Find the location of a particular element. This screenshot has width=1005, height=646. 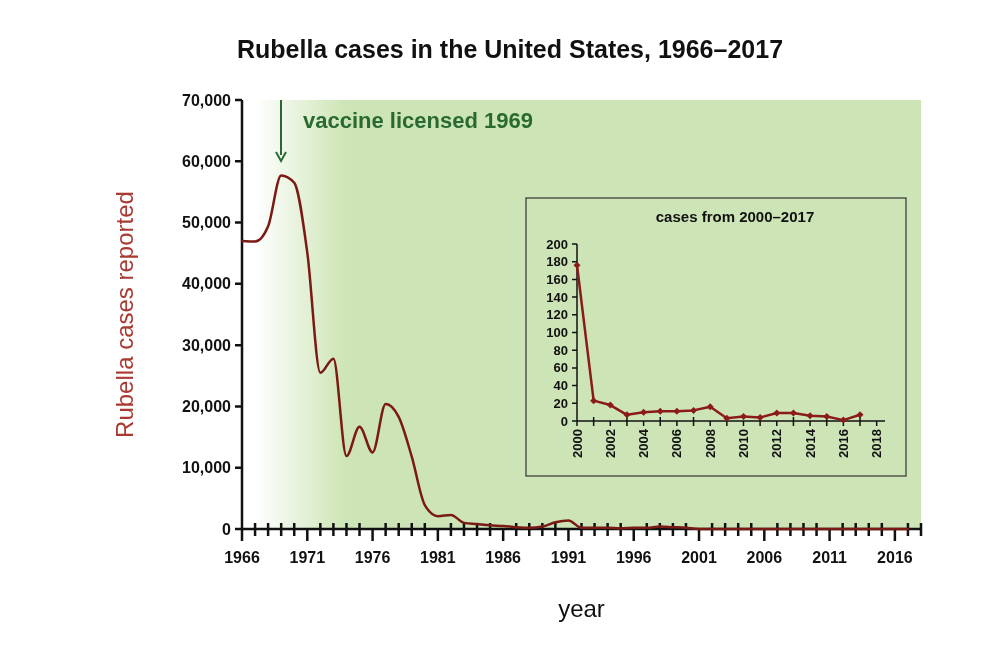

y-tick-label: 10,000 is located at coordinates (207, 468).